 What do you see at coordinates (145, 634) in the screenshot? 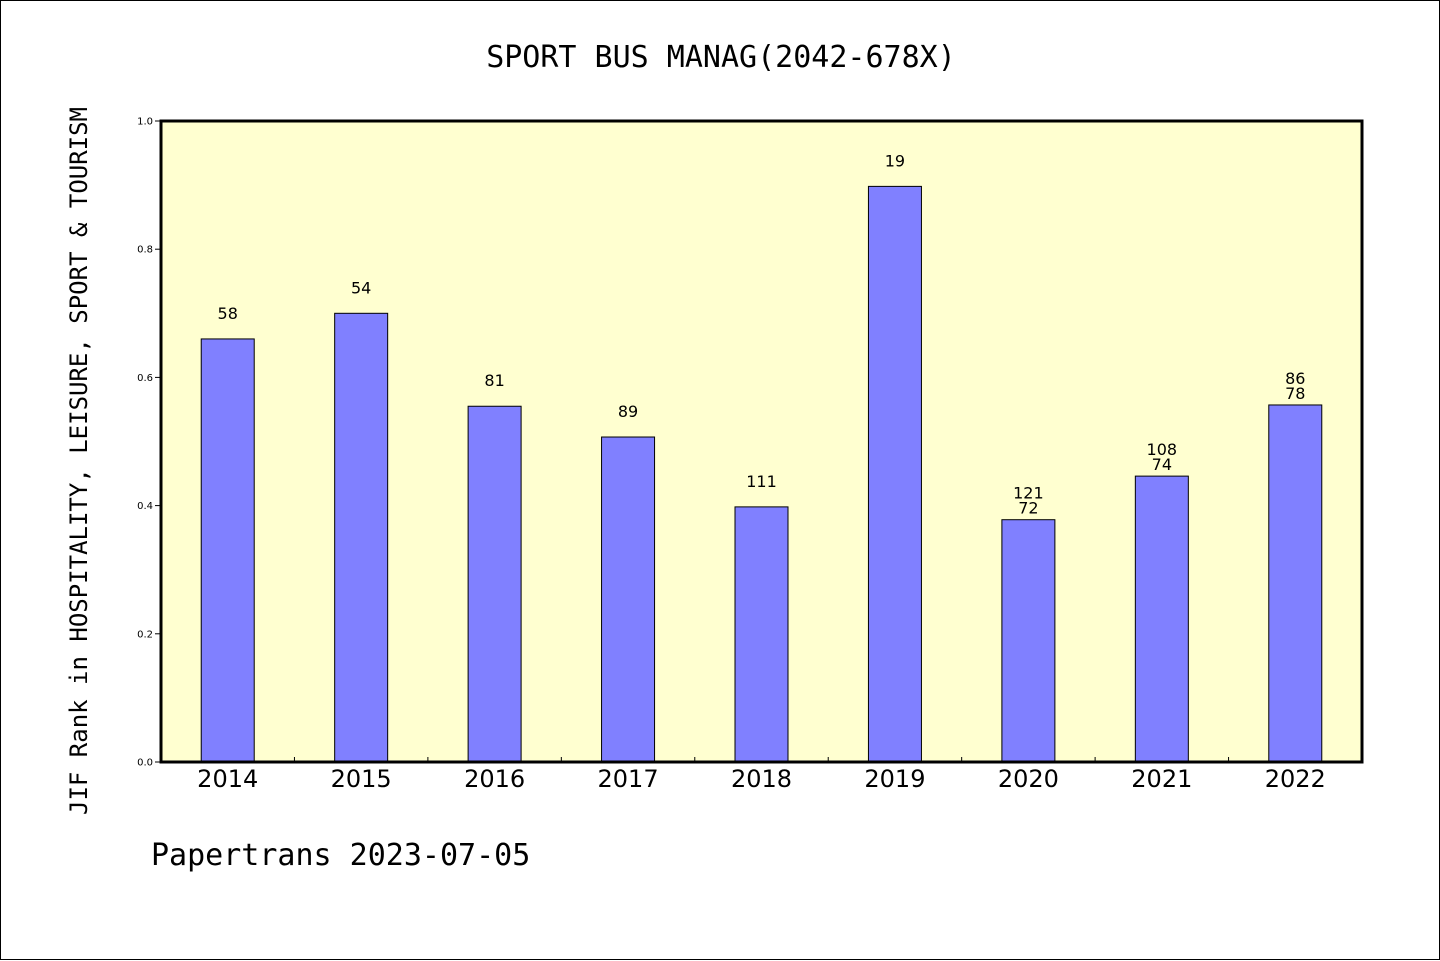
I see `y-tick-label: 0.2` at bounding box center [145, 634].